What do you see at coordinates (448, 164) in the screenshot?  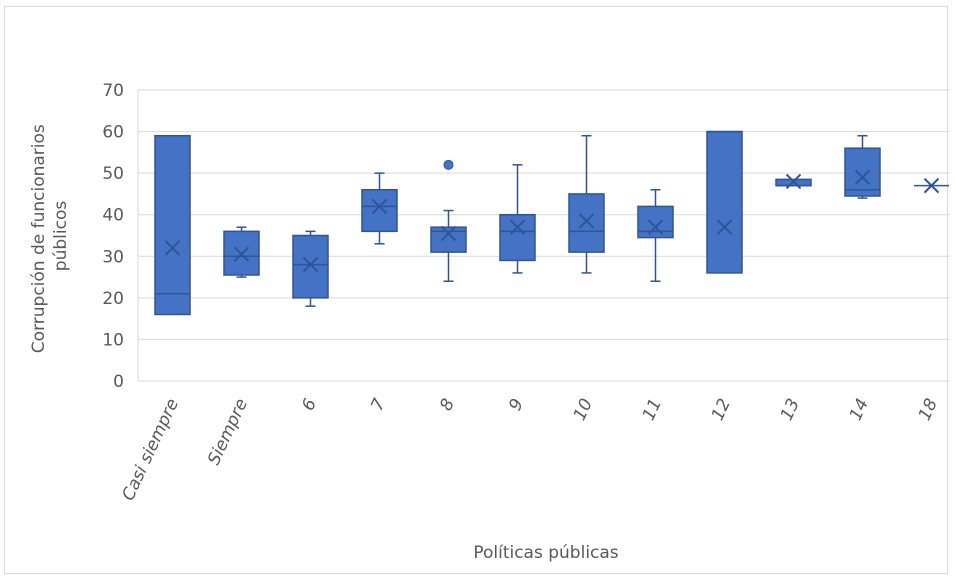 I see `outlier-point` at bounding box center [448, 164].